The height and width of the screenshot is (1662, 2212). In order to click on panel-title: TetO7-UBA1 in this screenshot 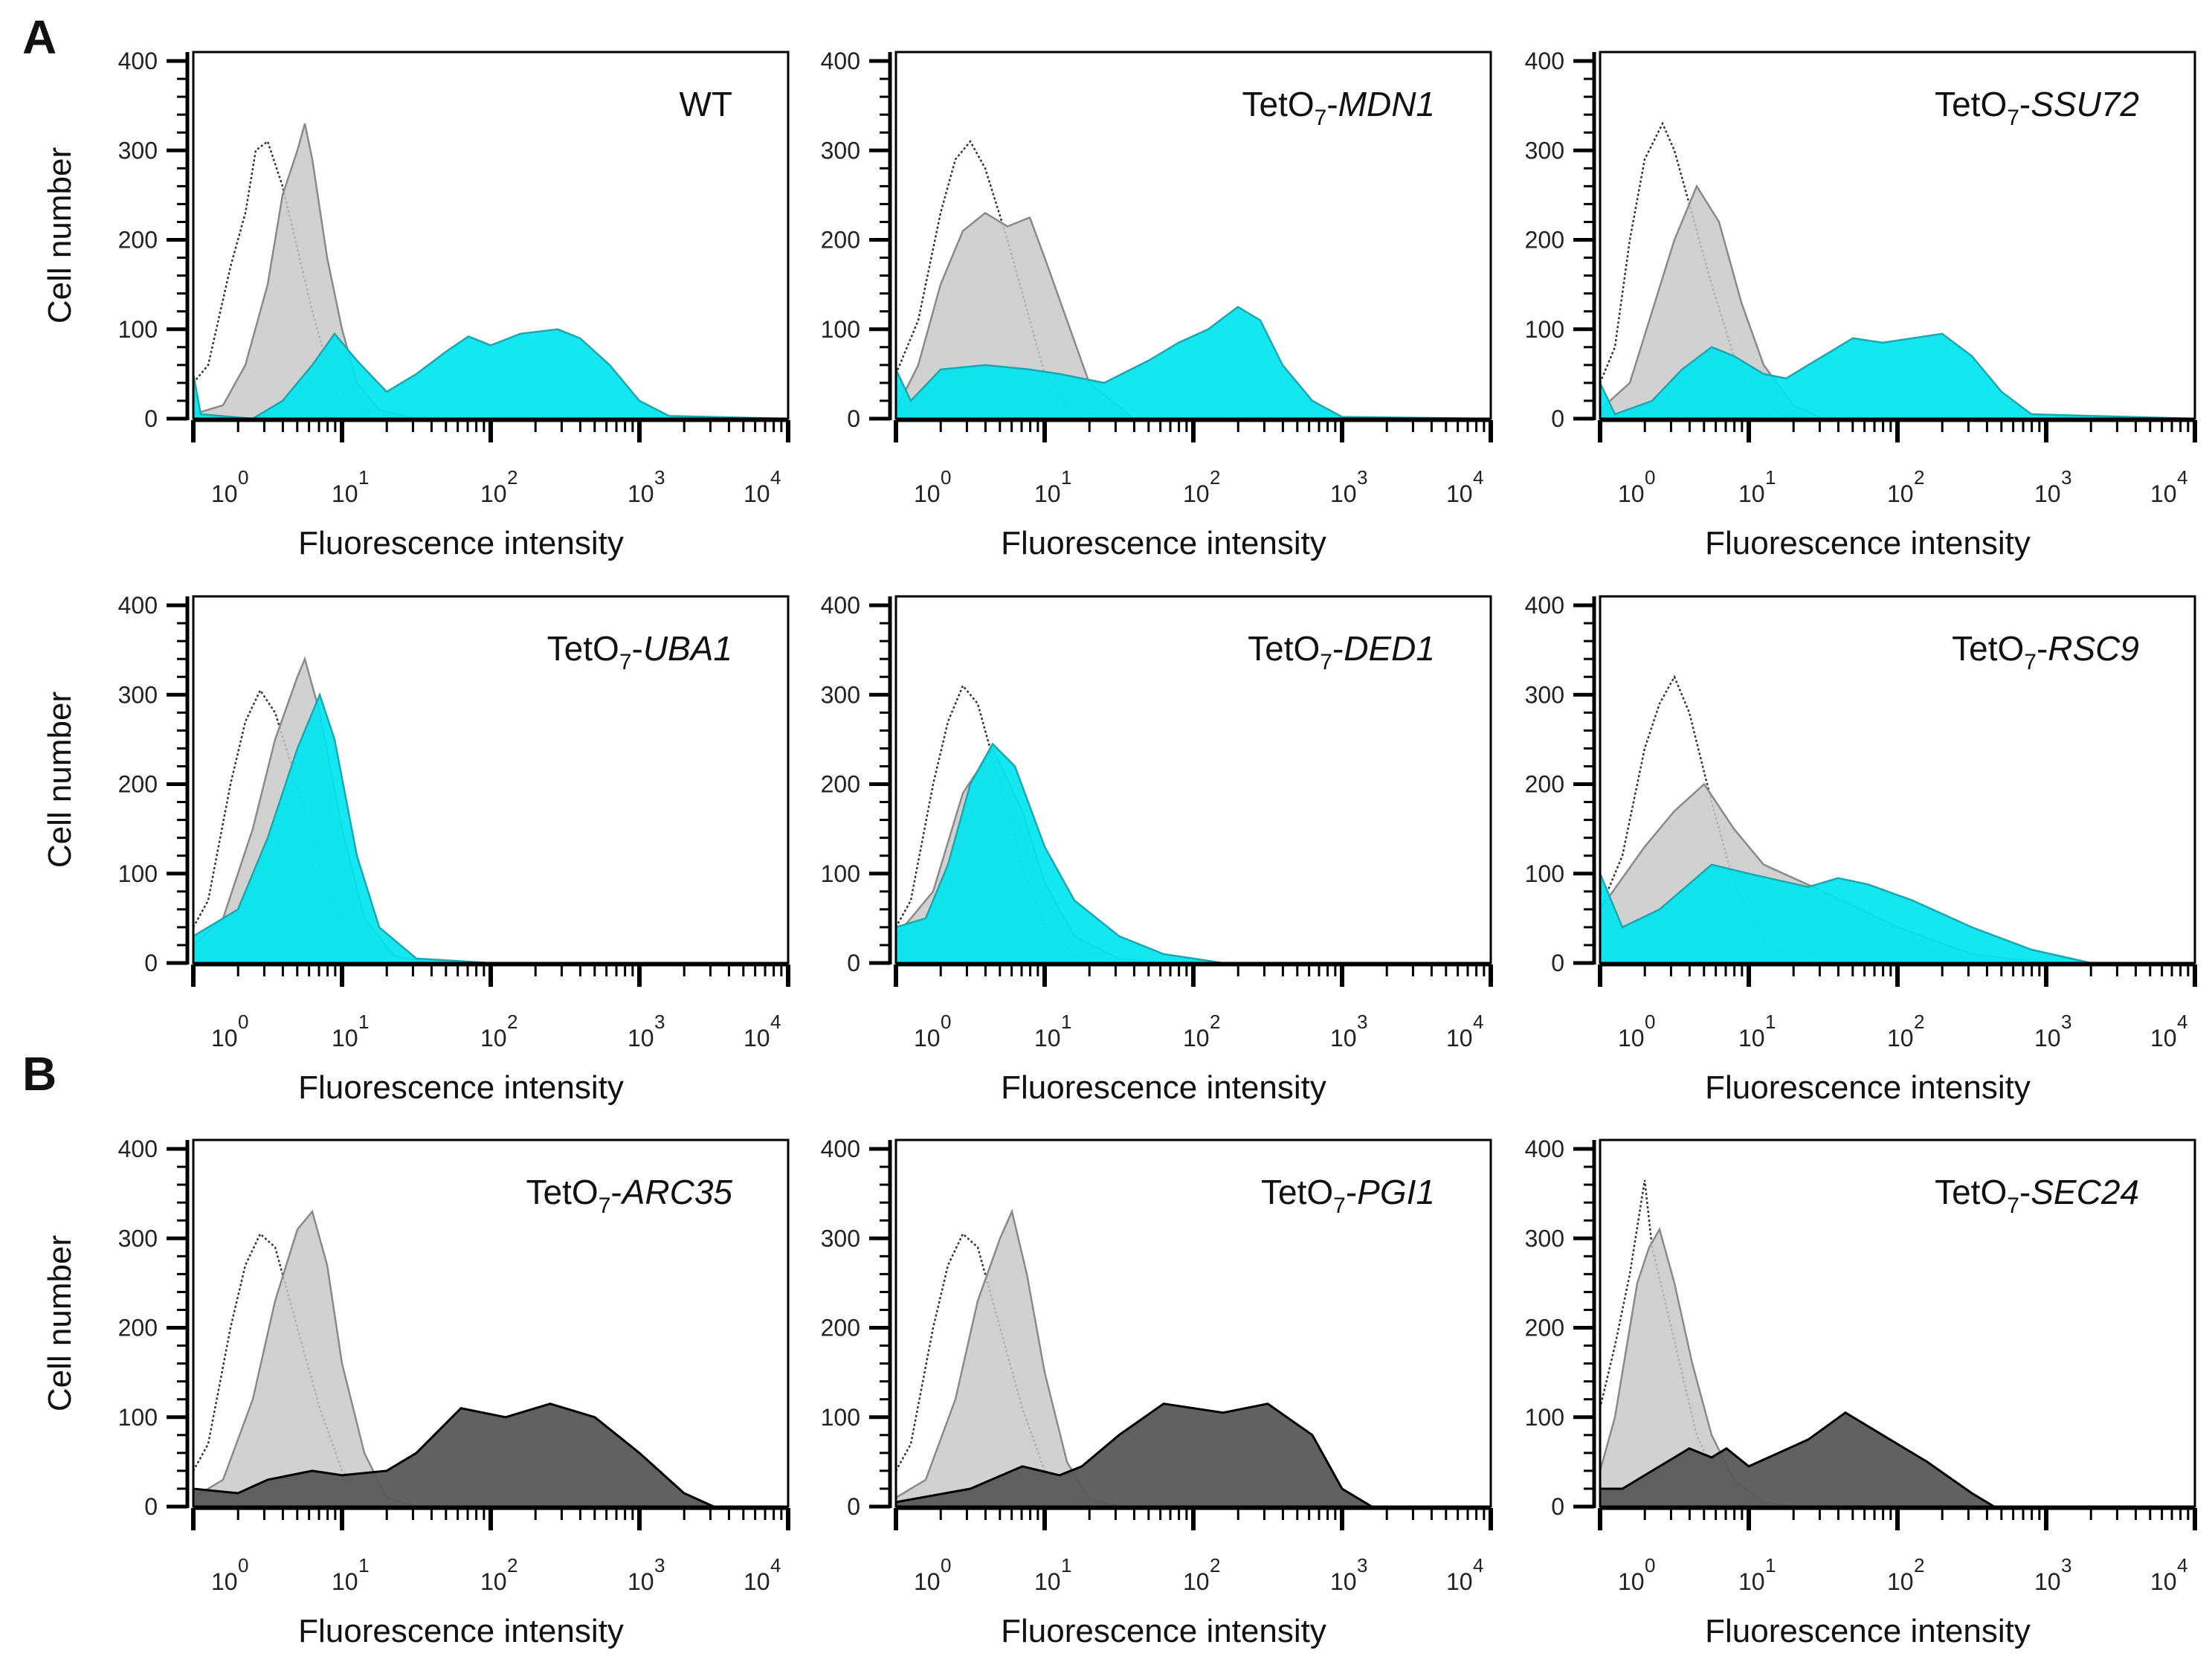, I will do `click(639, 651)`.